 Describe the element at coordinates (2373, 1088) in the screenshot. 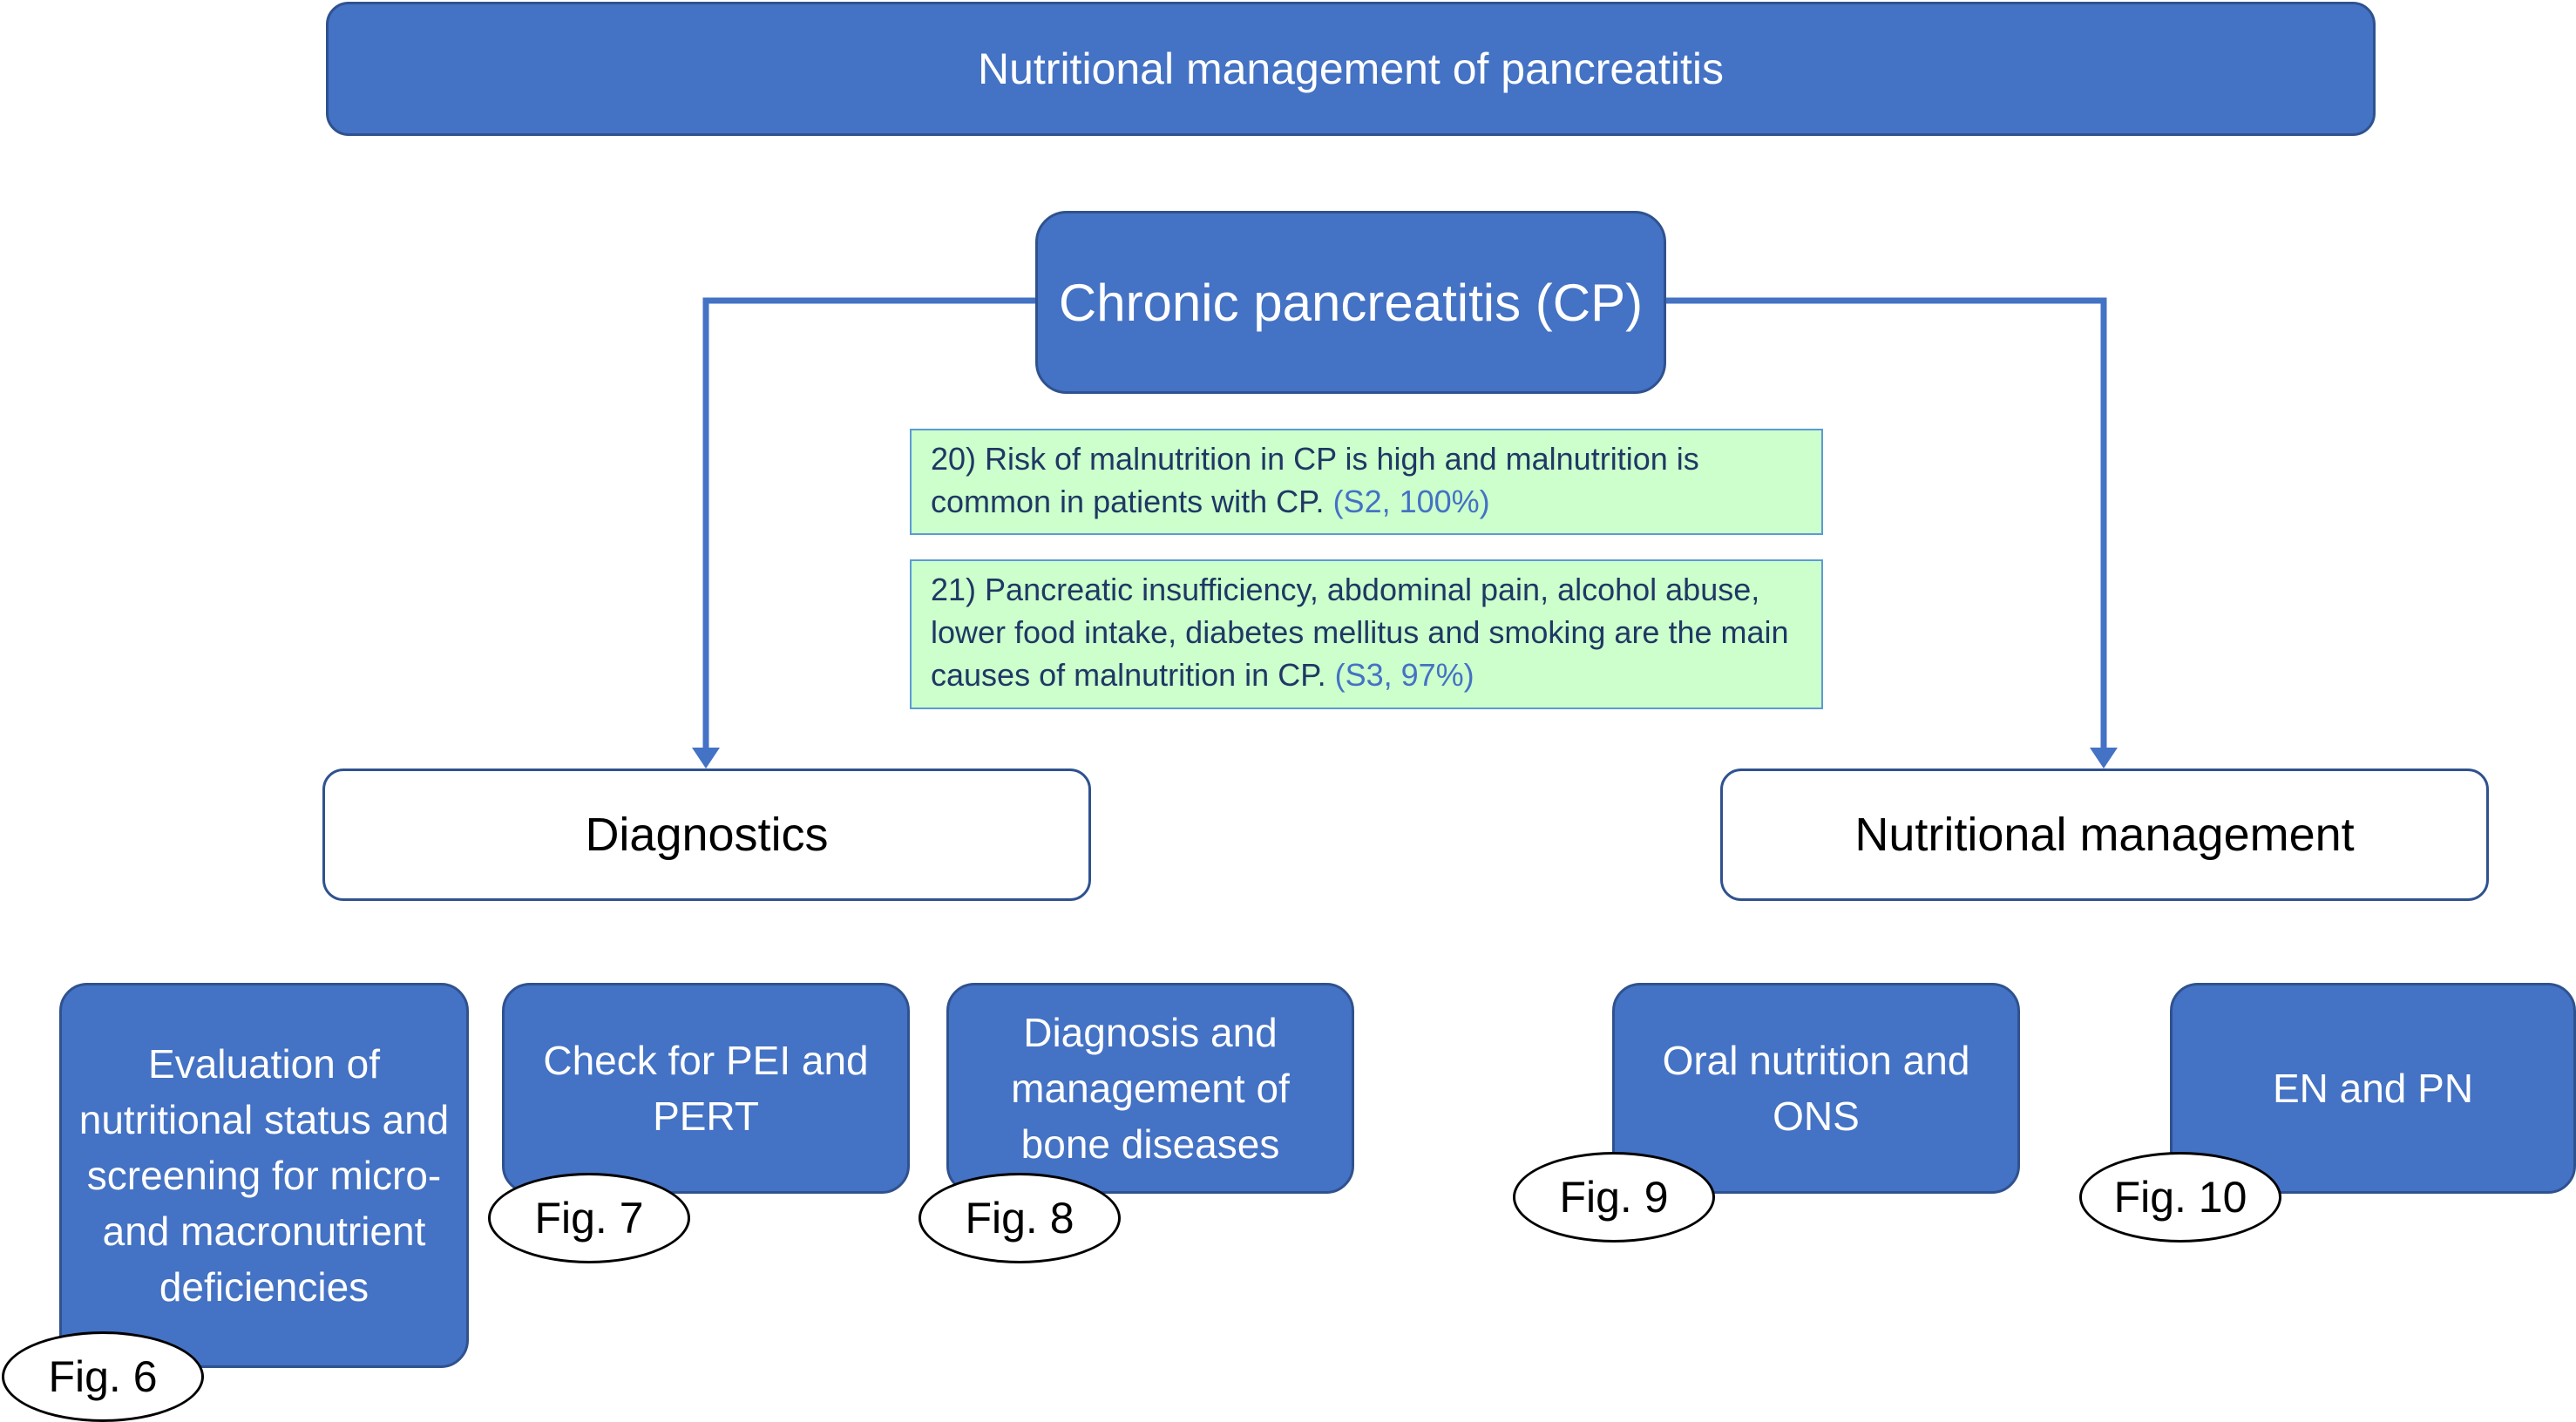

I see `topic-en-pn: EN and PN` at that location.